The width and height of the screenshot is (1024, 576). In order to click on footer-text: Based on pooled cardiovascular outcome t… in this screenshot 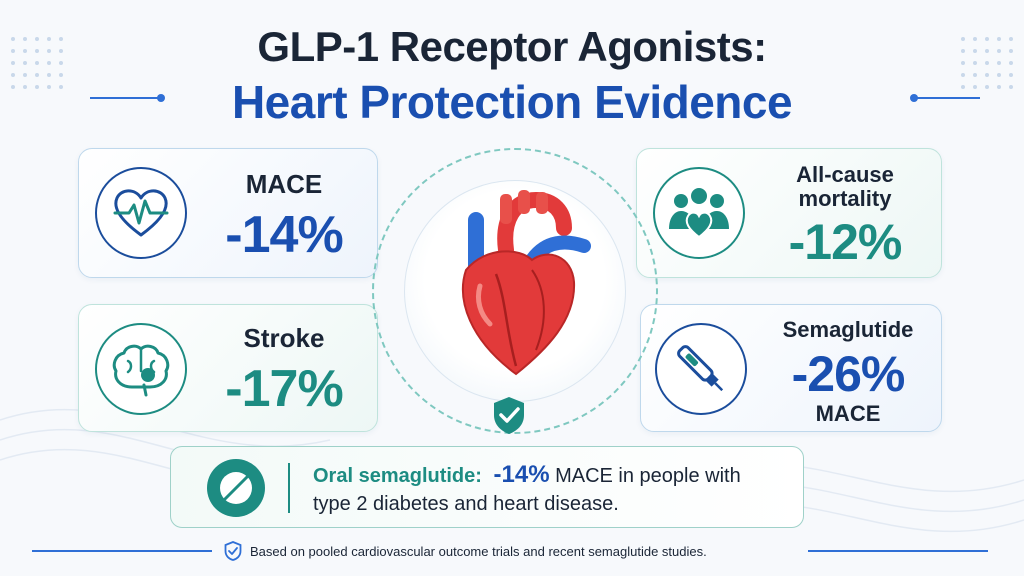, I will do `click(478, 551)`.